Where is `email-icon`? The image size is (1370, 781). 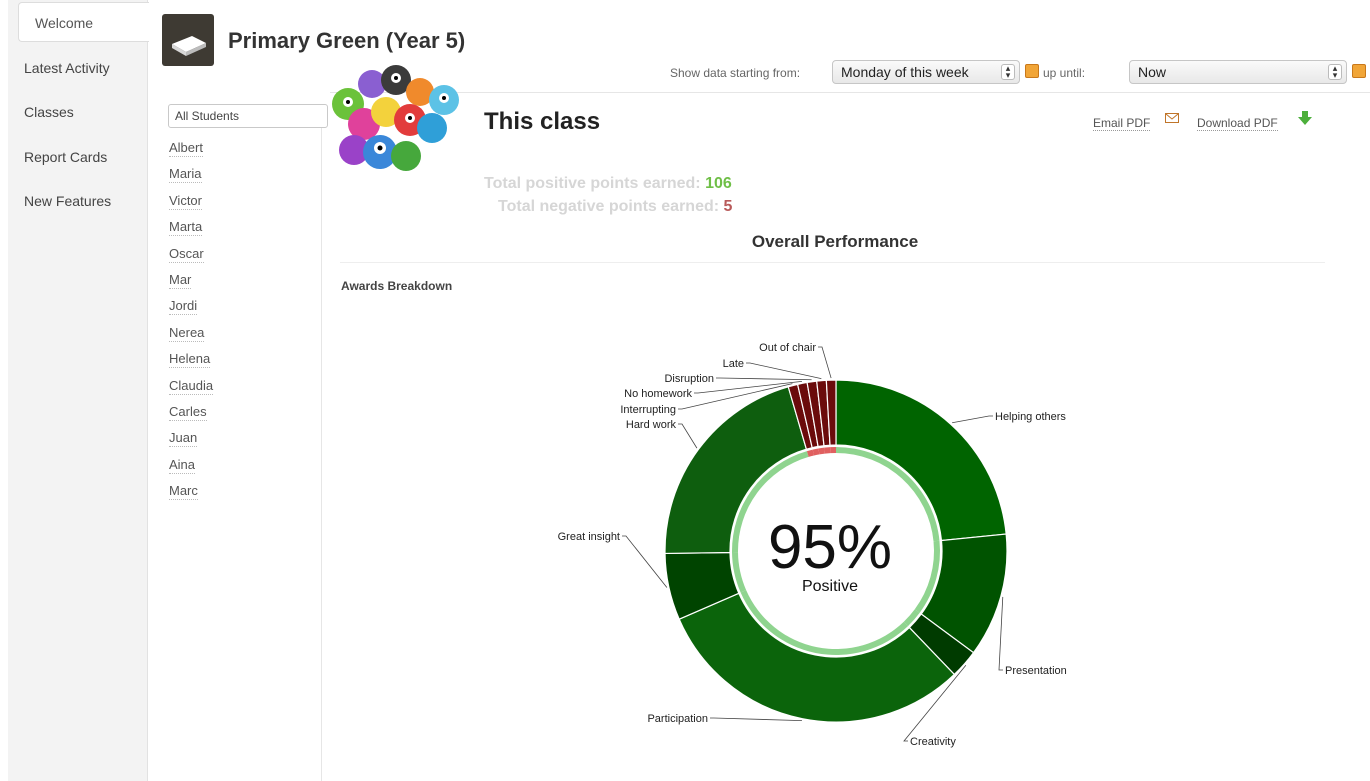 email-icon is located at coordinates (1172, 118).